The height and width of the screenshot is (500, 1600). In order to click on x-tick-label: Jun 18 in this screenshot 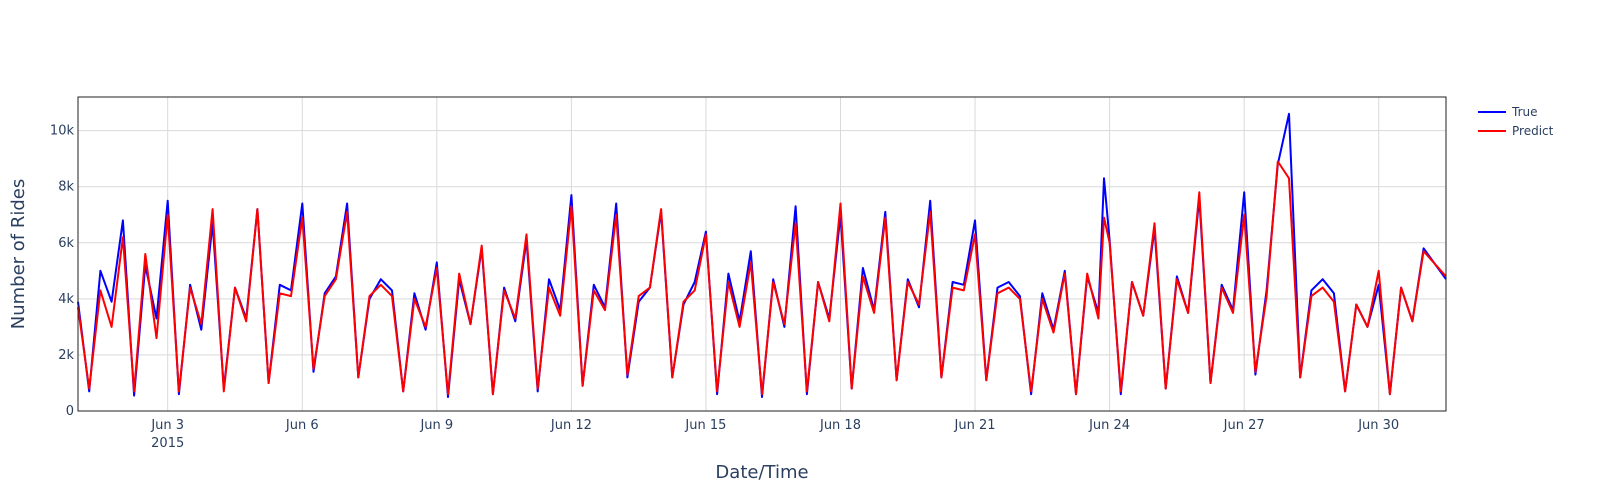, I will do `click(840, 425)`.